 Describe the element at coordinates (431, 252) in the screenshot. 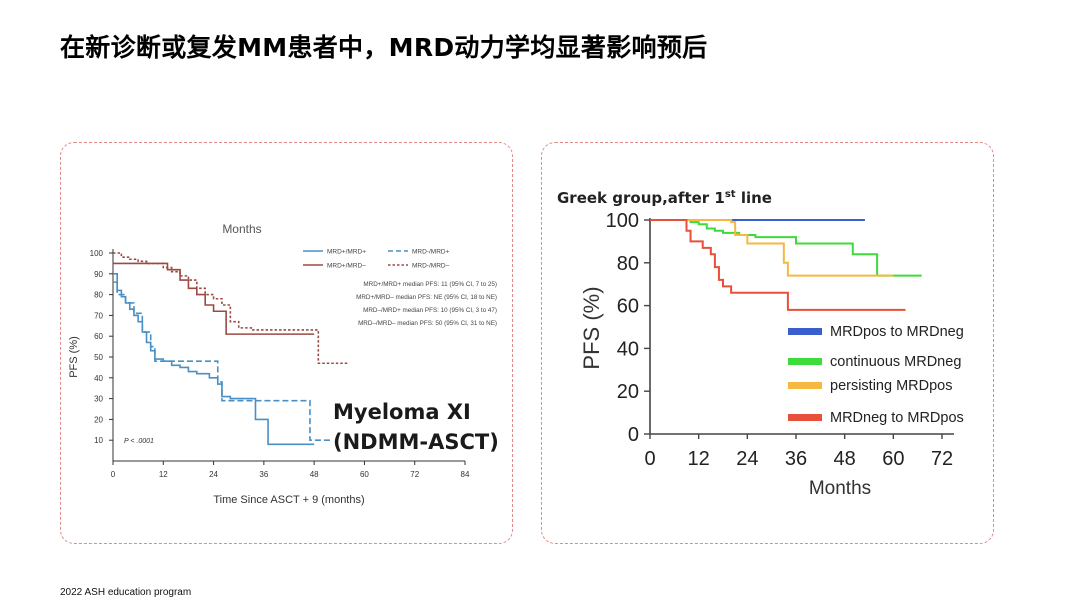

I see `legend-label: MRD-/MRD+` at that location.